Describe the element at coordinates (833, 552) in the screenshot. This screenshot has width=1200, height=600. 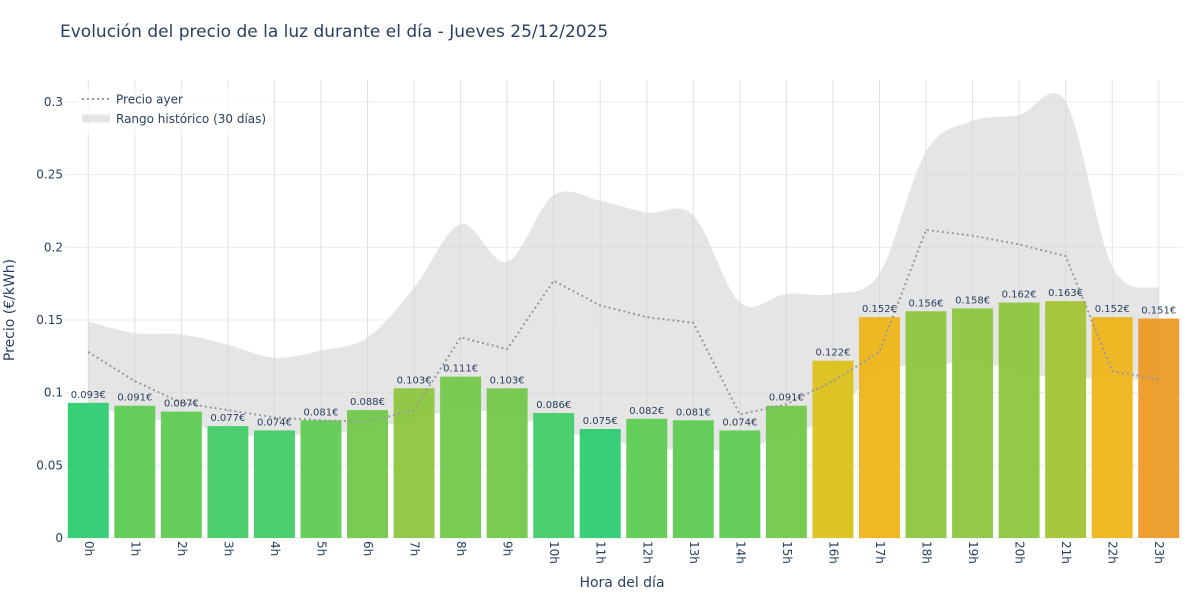
I see `x-tick-label: 16h` at that location.